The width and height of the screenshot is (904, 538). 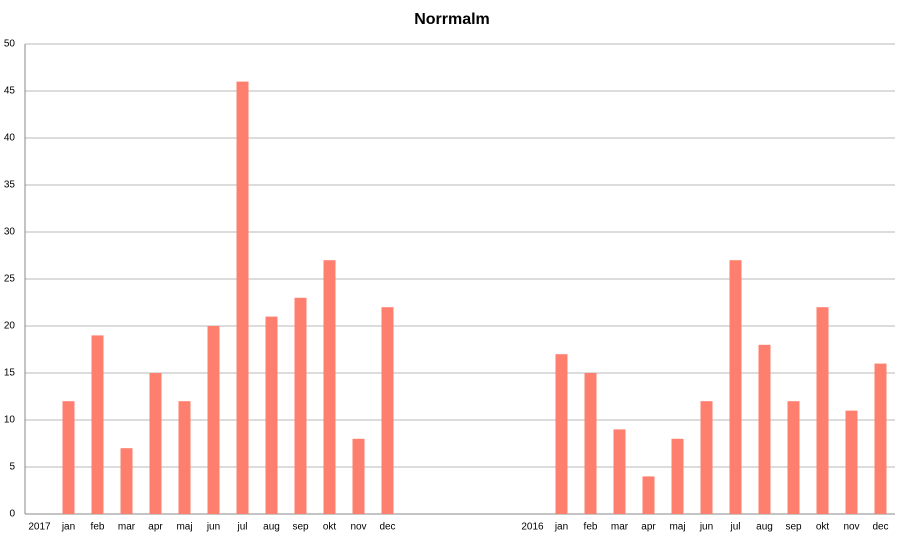 What do you see at coordinates (39, 527) in the screenshot?
I see `x-tick-label: 2017` at bounding box center [39, 527].